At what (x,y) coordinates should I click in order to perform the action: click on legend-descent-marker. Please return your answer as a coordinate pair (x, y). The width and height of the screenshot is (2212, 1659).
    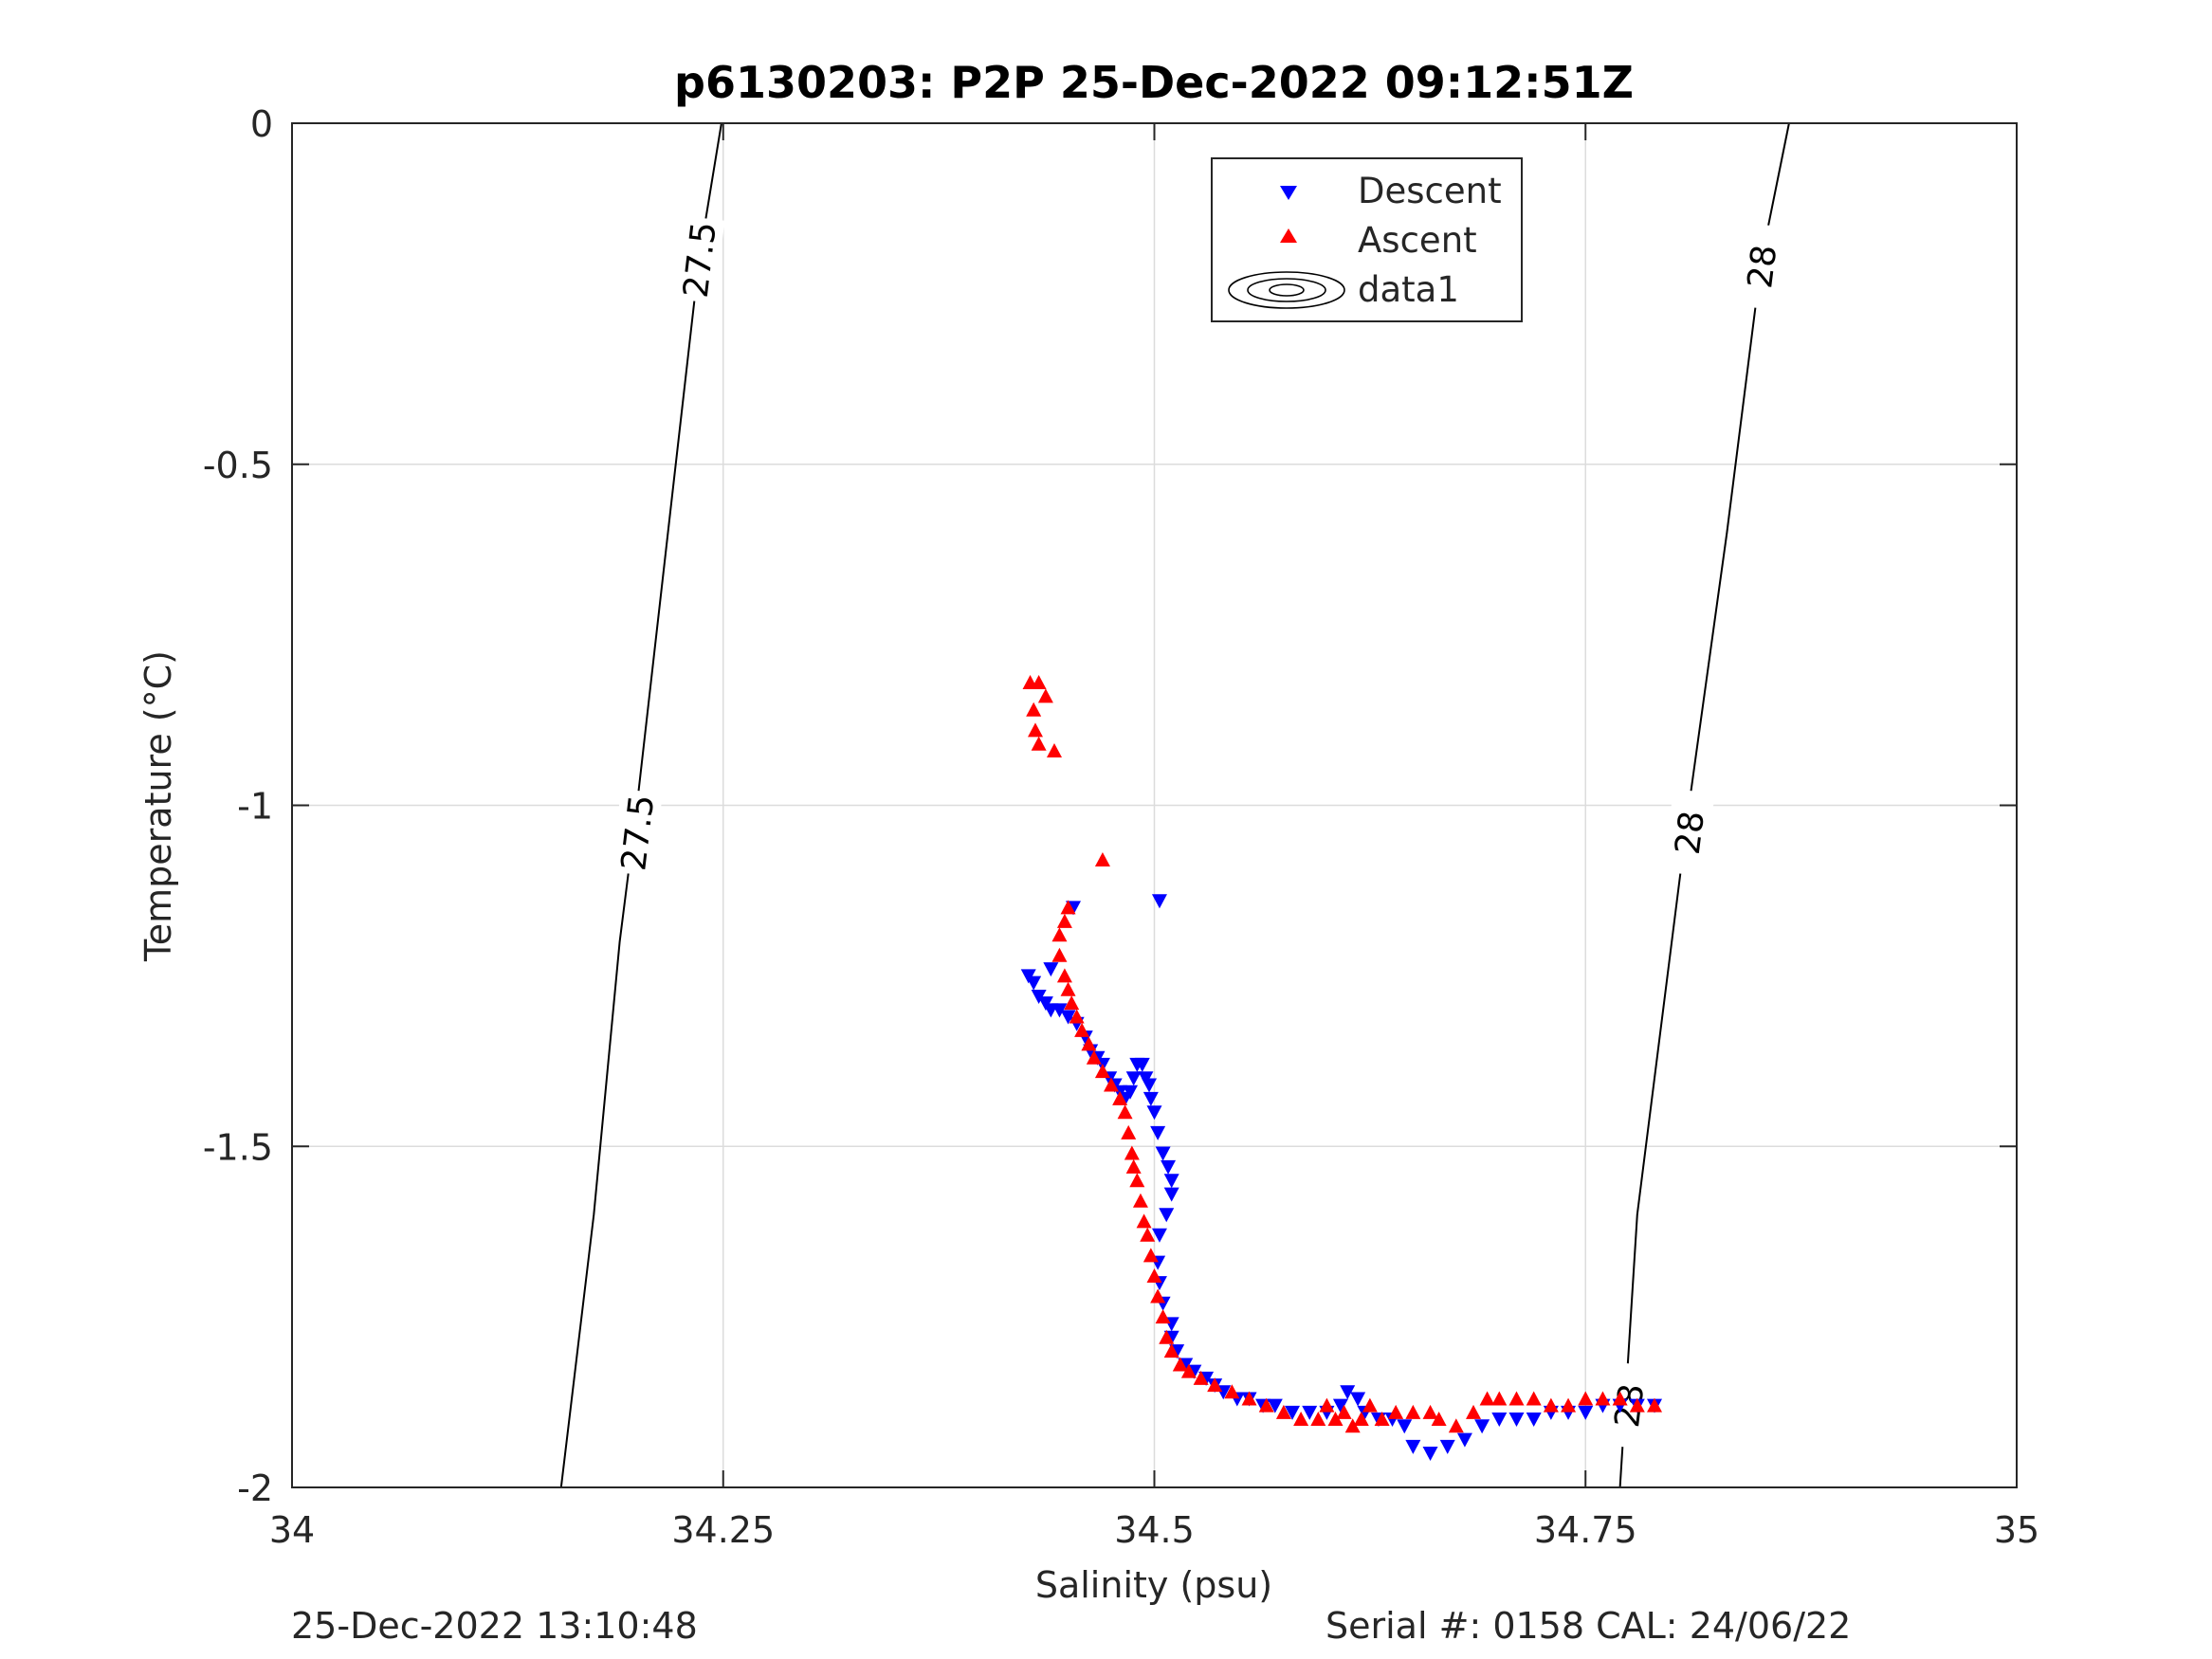
    Looking at the image, I should click on (1288, 193).